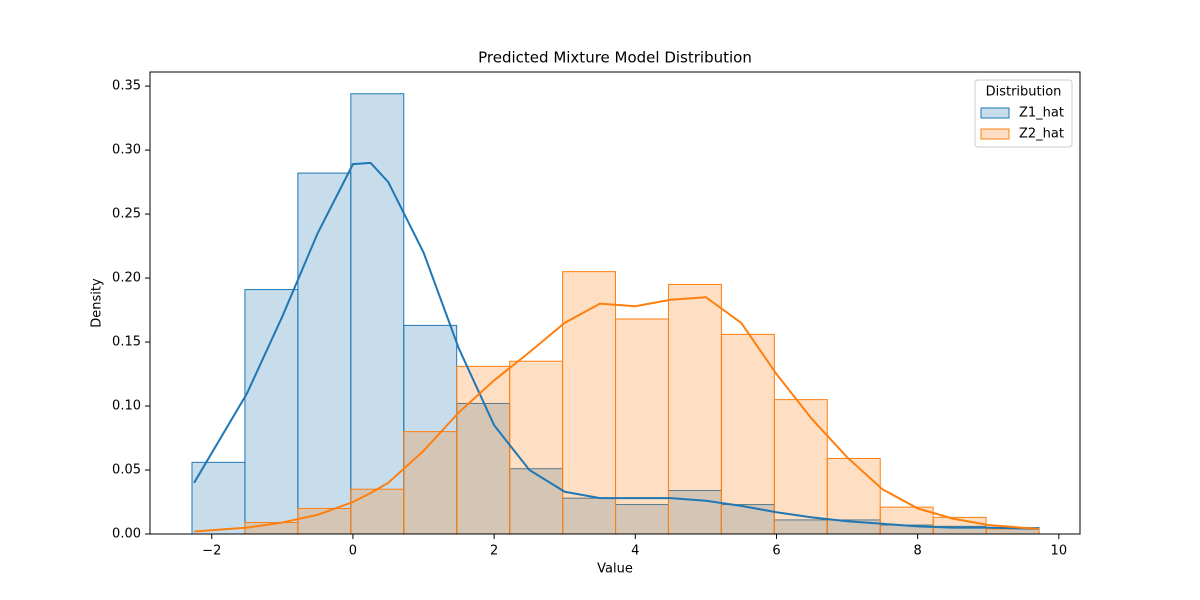 The height and width of the screenshot is (600, 1200). What do you see at coordinates (126, 534) in the screenshot?
I see `y-tick-label: 0.00` at bounding box center [126, 534].